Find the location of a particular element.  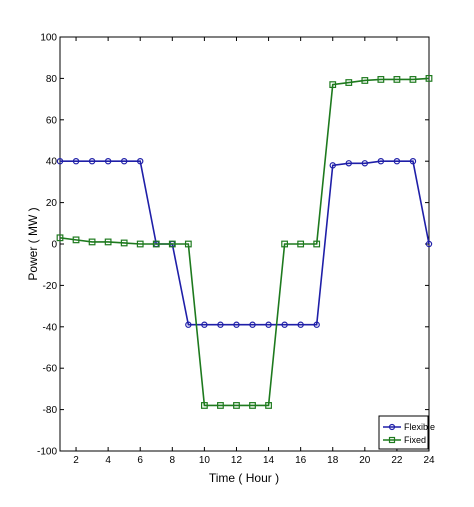

x-tick-label: 6 is located at coordinates (140, 460).